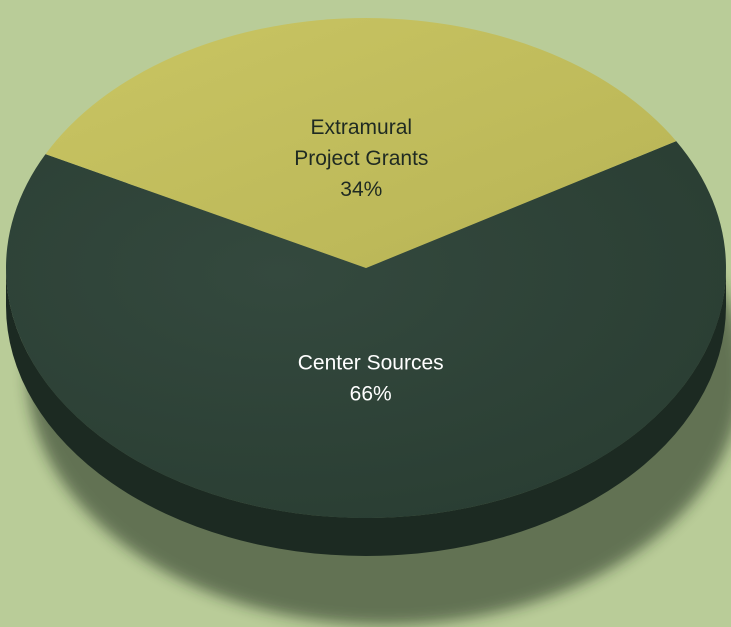  I want to click on slice-label-line-center-sources: Center Sources, so click(371, 363).